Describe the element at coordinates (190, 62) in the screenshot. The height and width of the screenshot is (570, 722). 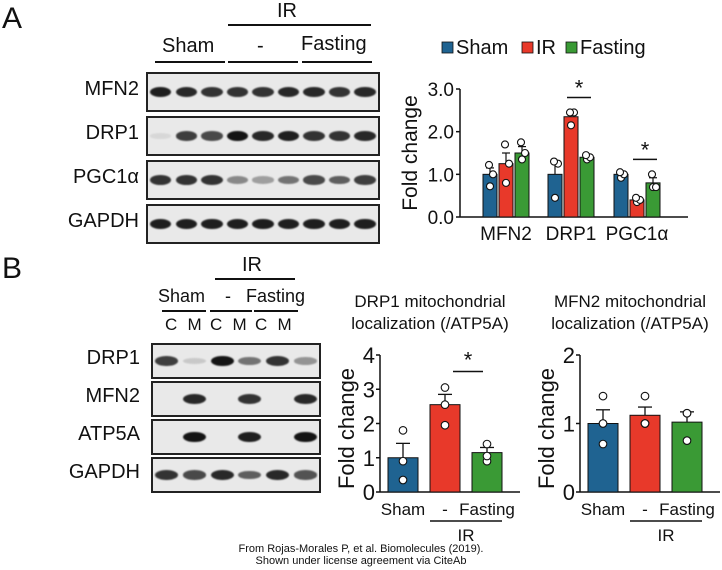
I see `blot-a-sham-line` at that location.